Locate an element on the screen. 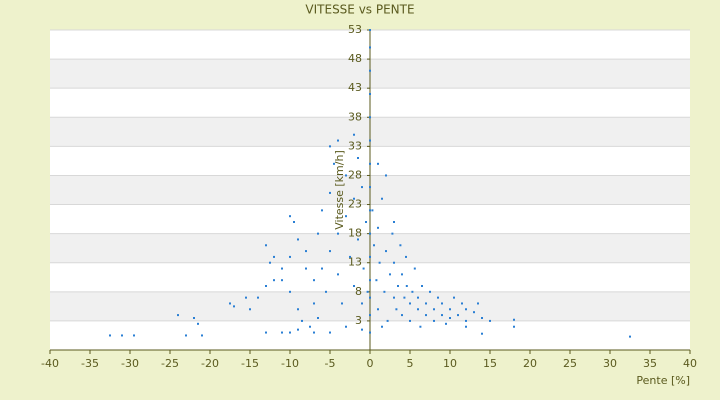 This screenshot has width=720, height=400. x-tick-label: -25 is located at coordinates (170, 363).